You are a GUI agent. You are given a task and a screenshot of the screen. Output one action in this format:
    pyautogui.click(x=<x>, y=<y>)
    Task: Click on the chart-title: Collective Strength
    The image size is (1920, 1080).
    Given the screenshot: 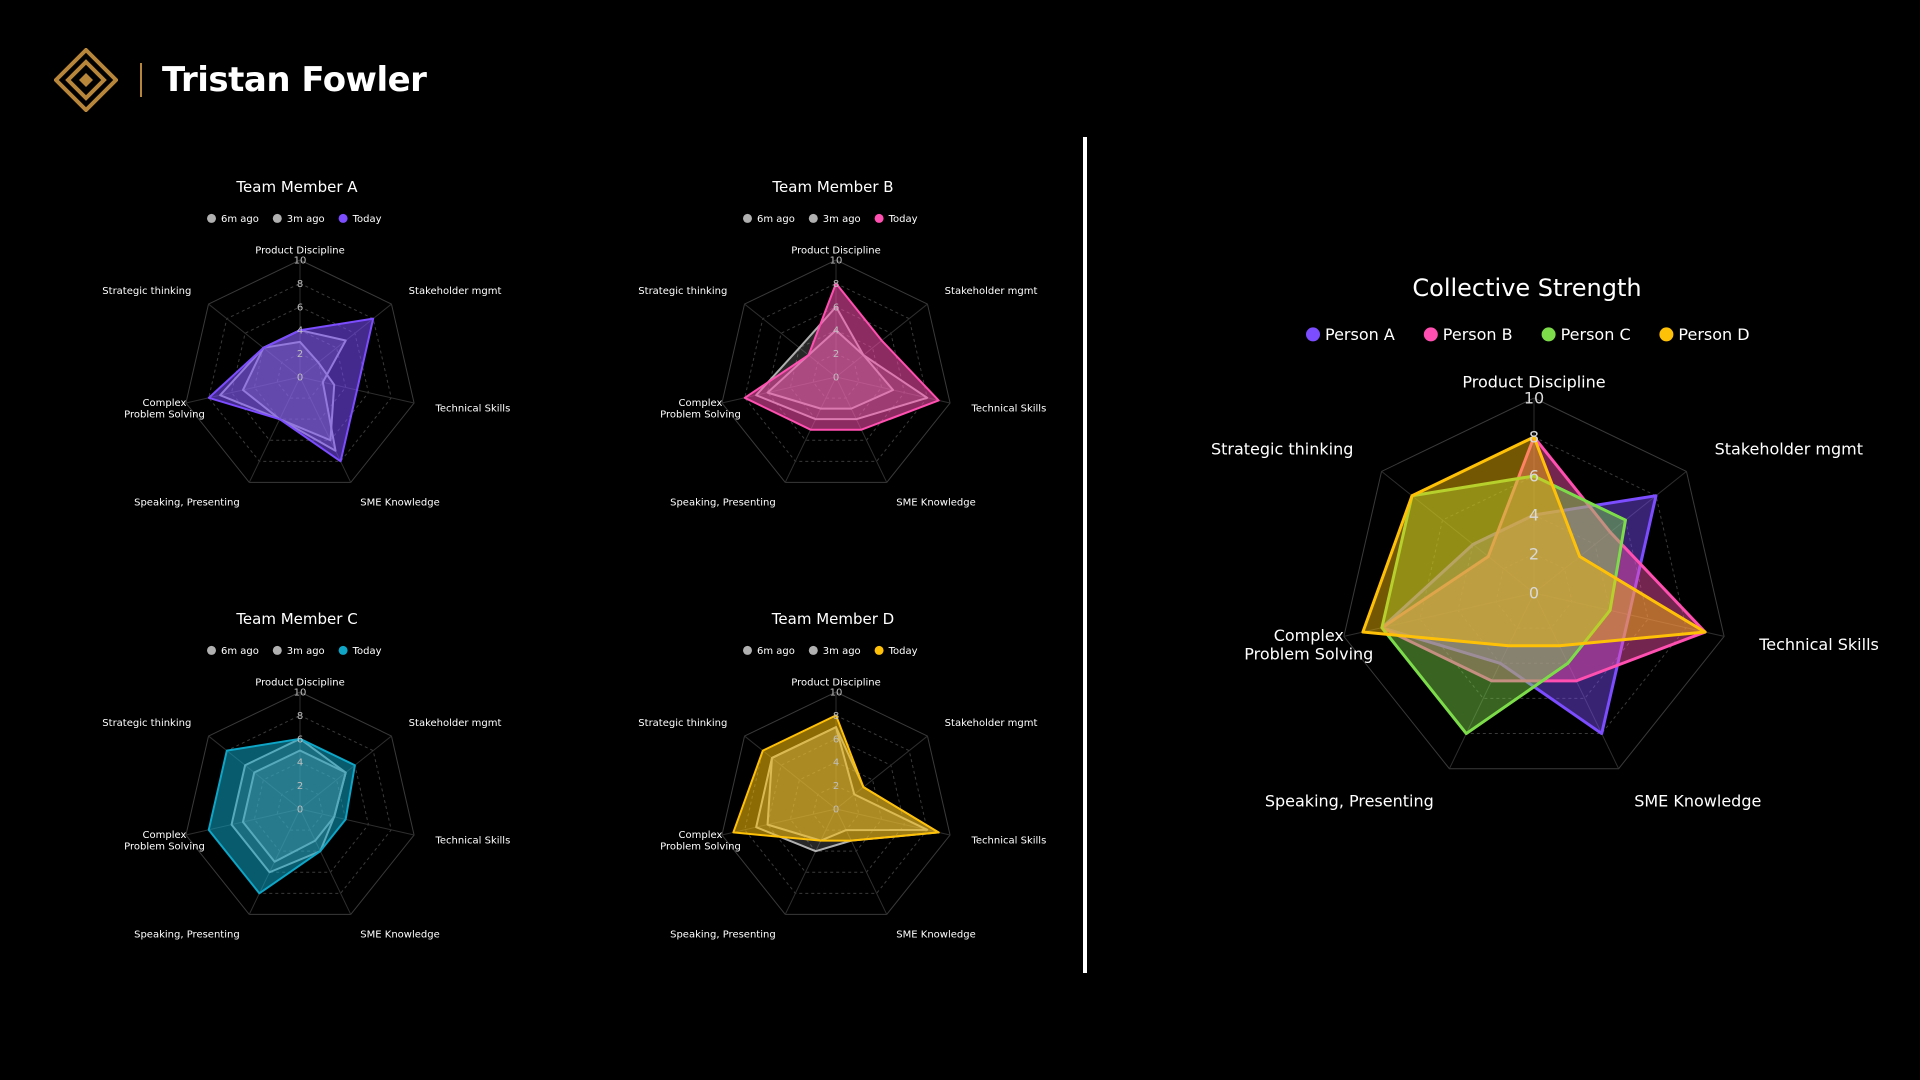 What is the action you would take?
    pyautogui.click(x=1526, y=288)
    